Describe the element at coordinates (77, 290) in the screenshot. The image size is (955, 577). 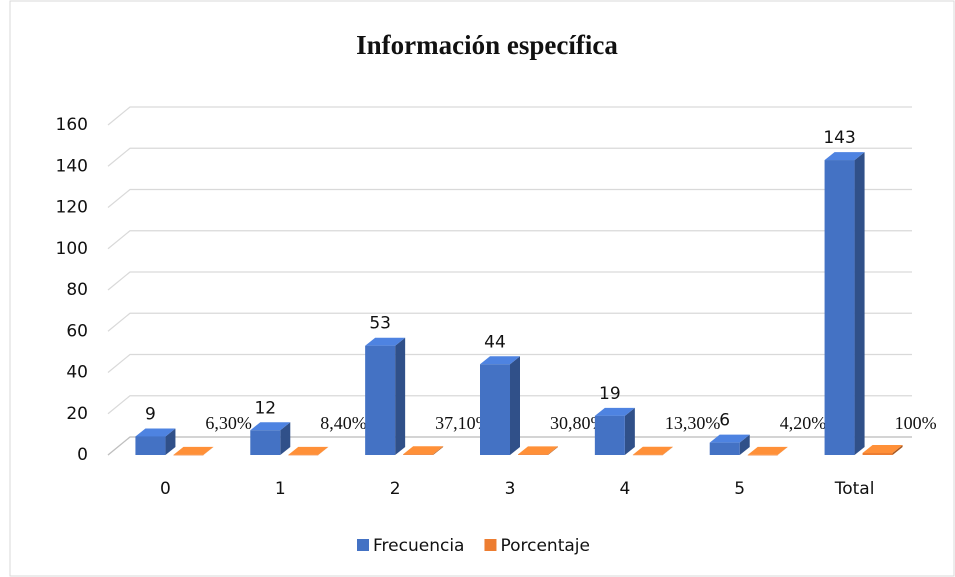
I see `y-tick-label: 80` at that location.